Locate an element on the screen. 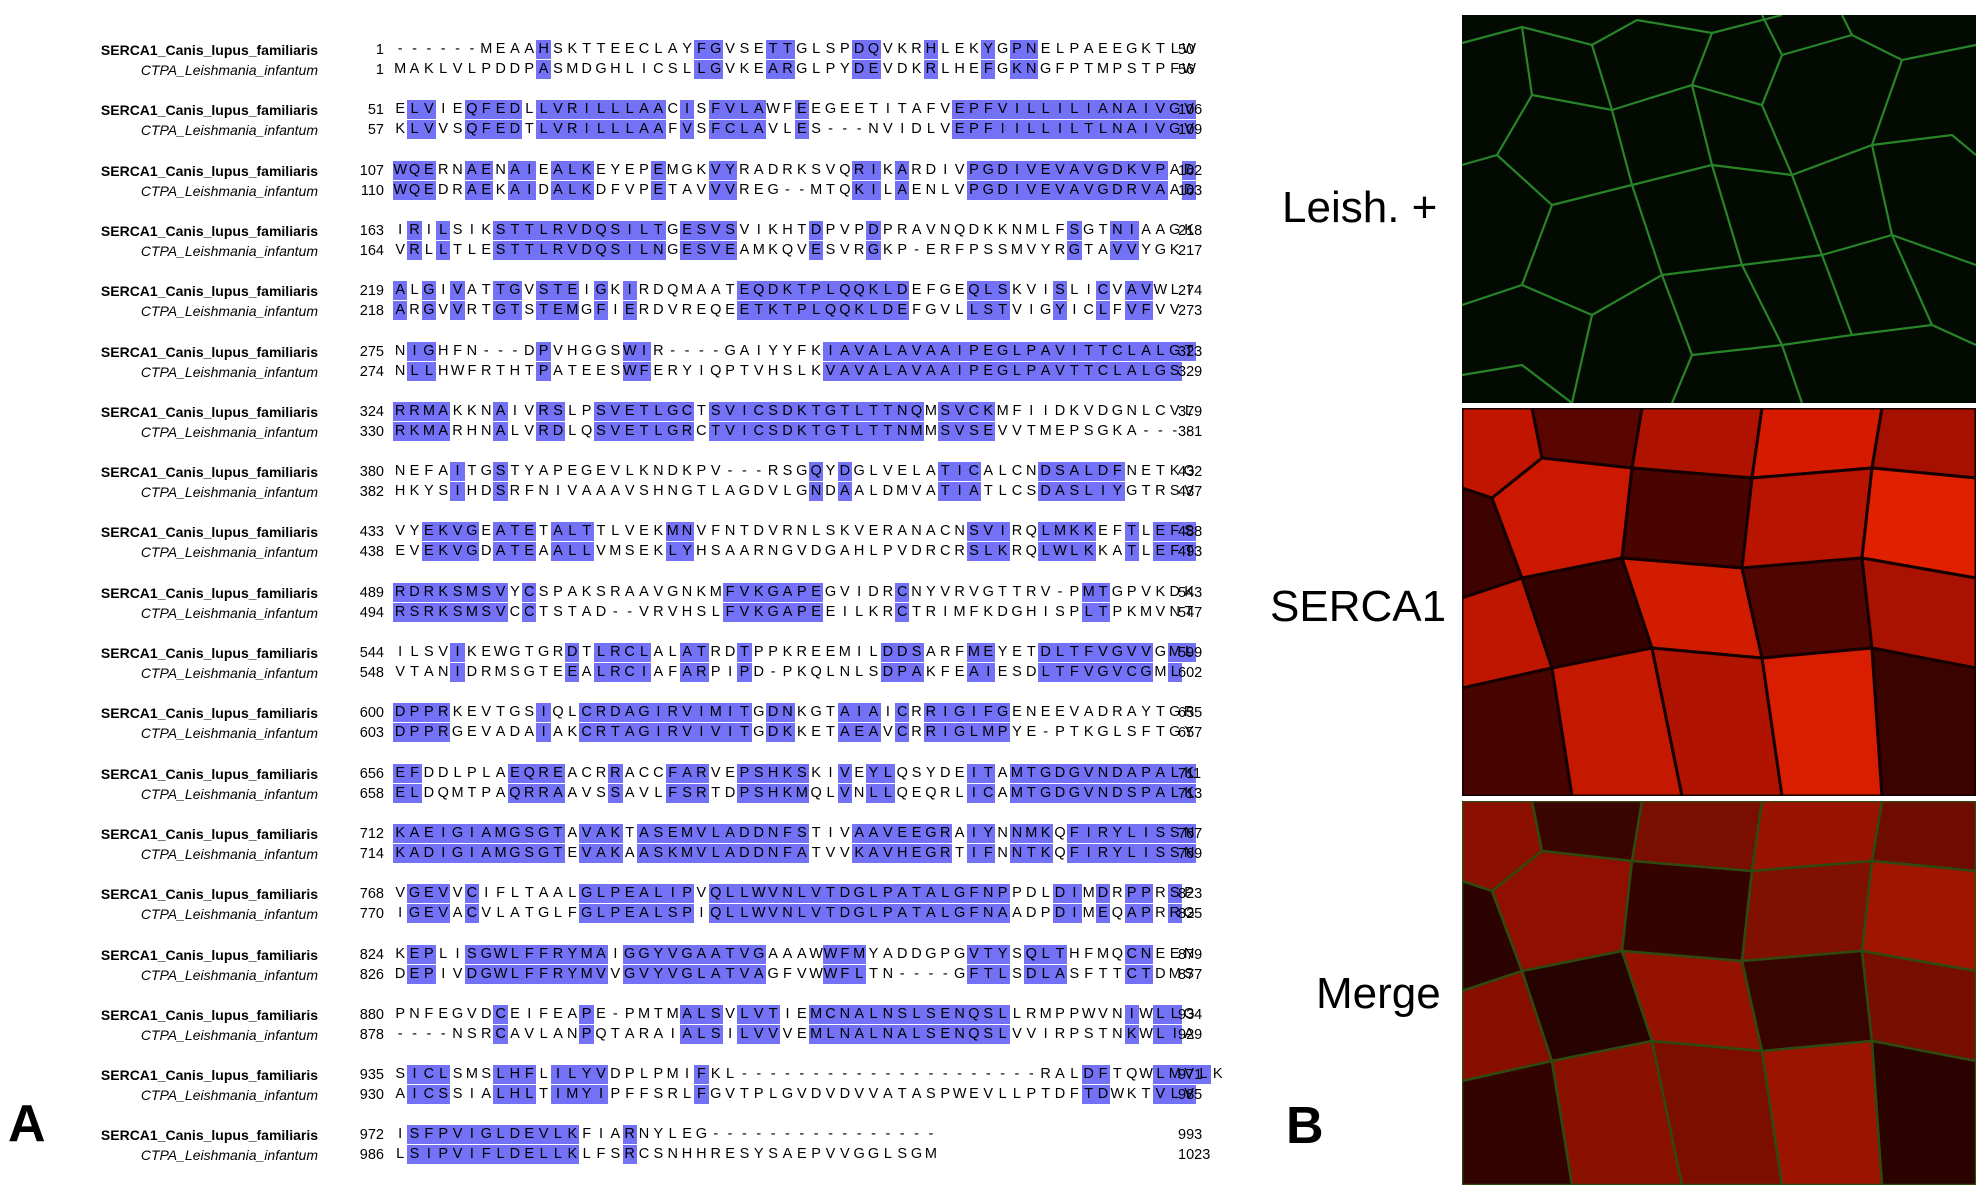 The height and width of the screenshot is (1185, 1977). start-position: 972 is located at coordinates (371, 1135).